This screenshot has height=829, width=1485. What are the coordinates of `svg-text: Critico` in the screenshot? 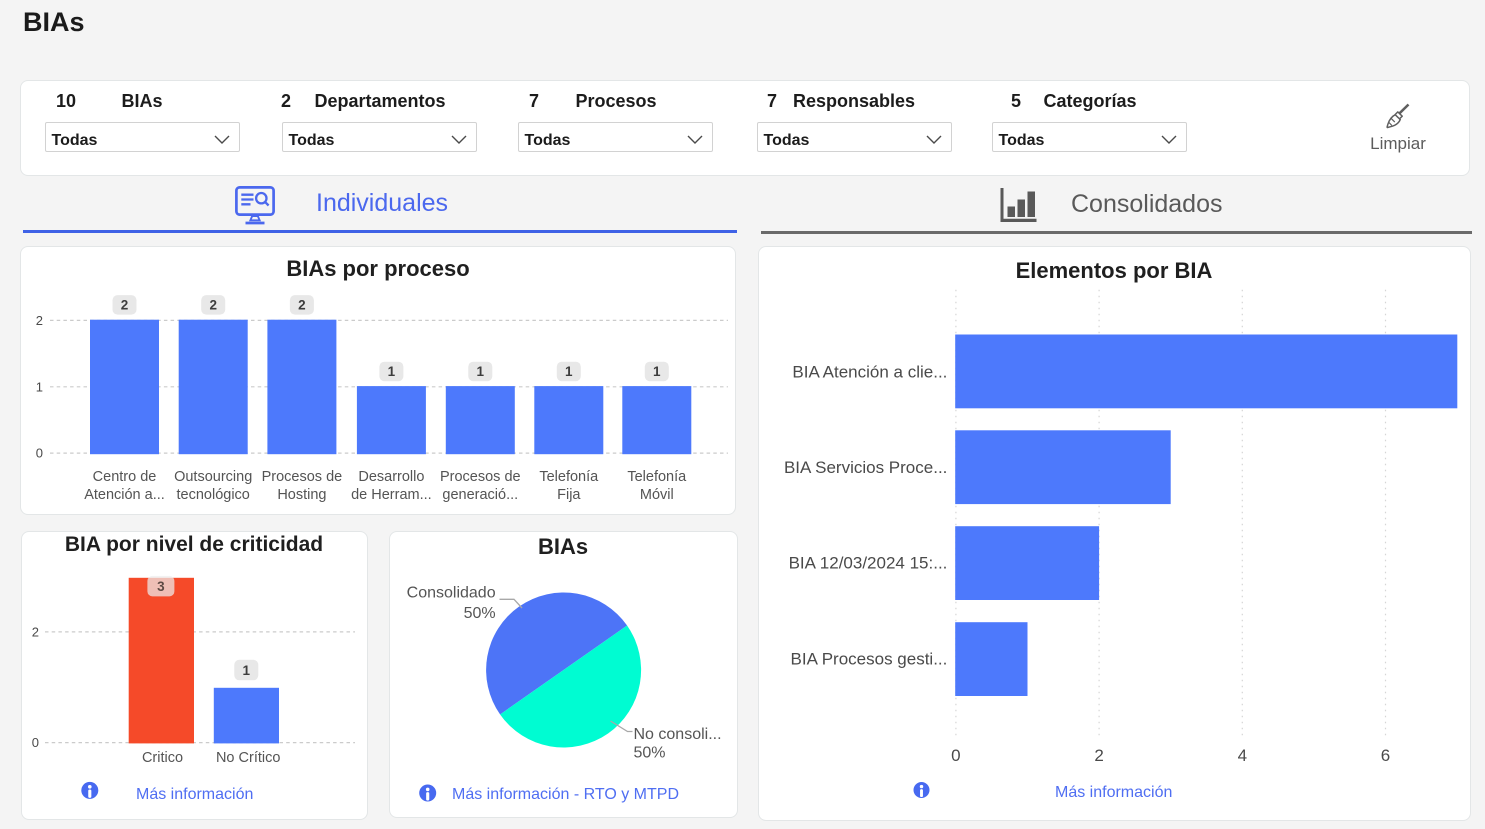 It's located at (162, 758).